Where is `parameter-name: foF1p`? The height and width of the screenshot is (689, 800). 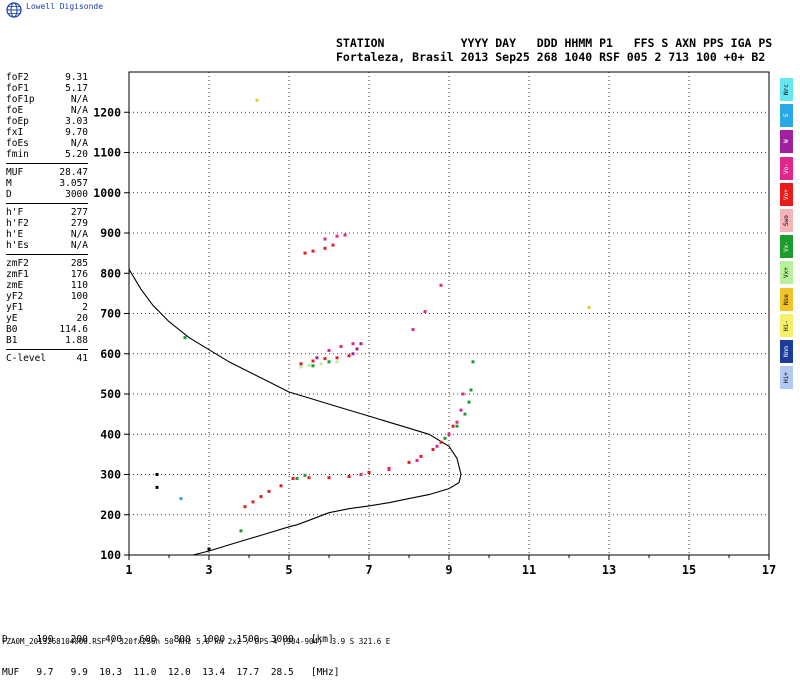 parameter-name: foF1p is located at coordinates (20, 99).